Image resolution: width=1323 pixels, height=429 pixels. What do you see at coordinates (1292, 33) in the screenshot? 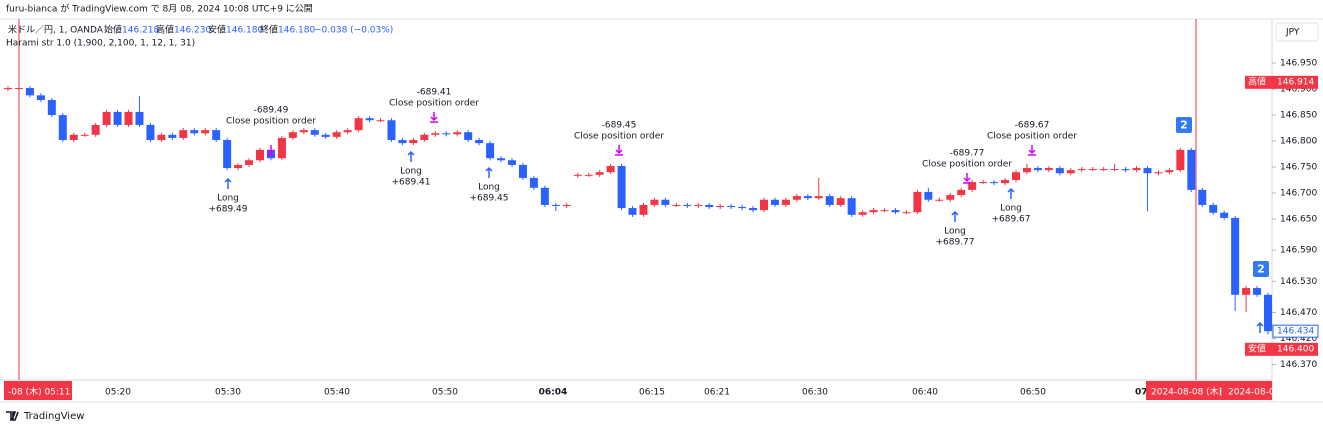
I see `currency: JPY` at bounding box center [1292, 33].